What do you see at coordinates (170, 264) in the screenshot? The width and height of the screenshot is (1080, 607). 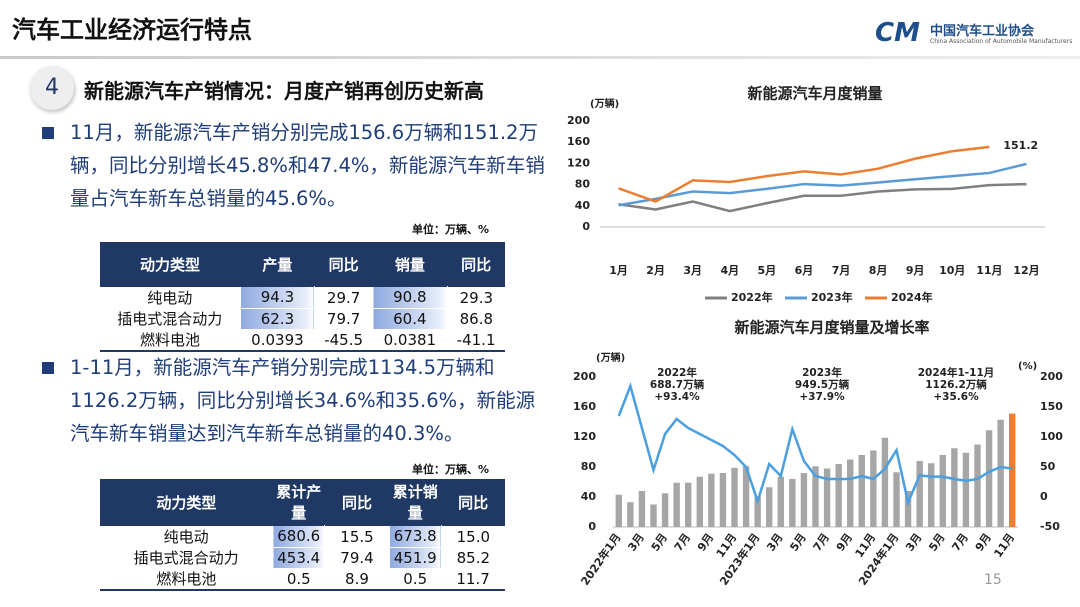 I see `header-cell: 动力类型` at bounding box center [170, 264].